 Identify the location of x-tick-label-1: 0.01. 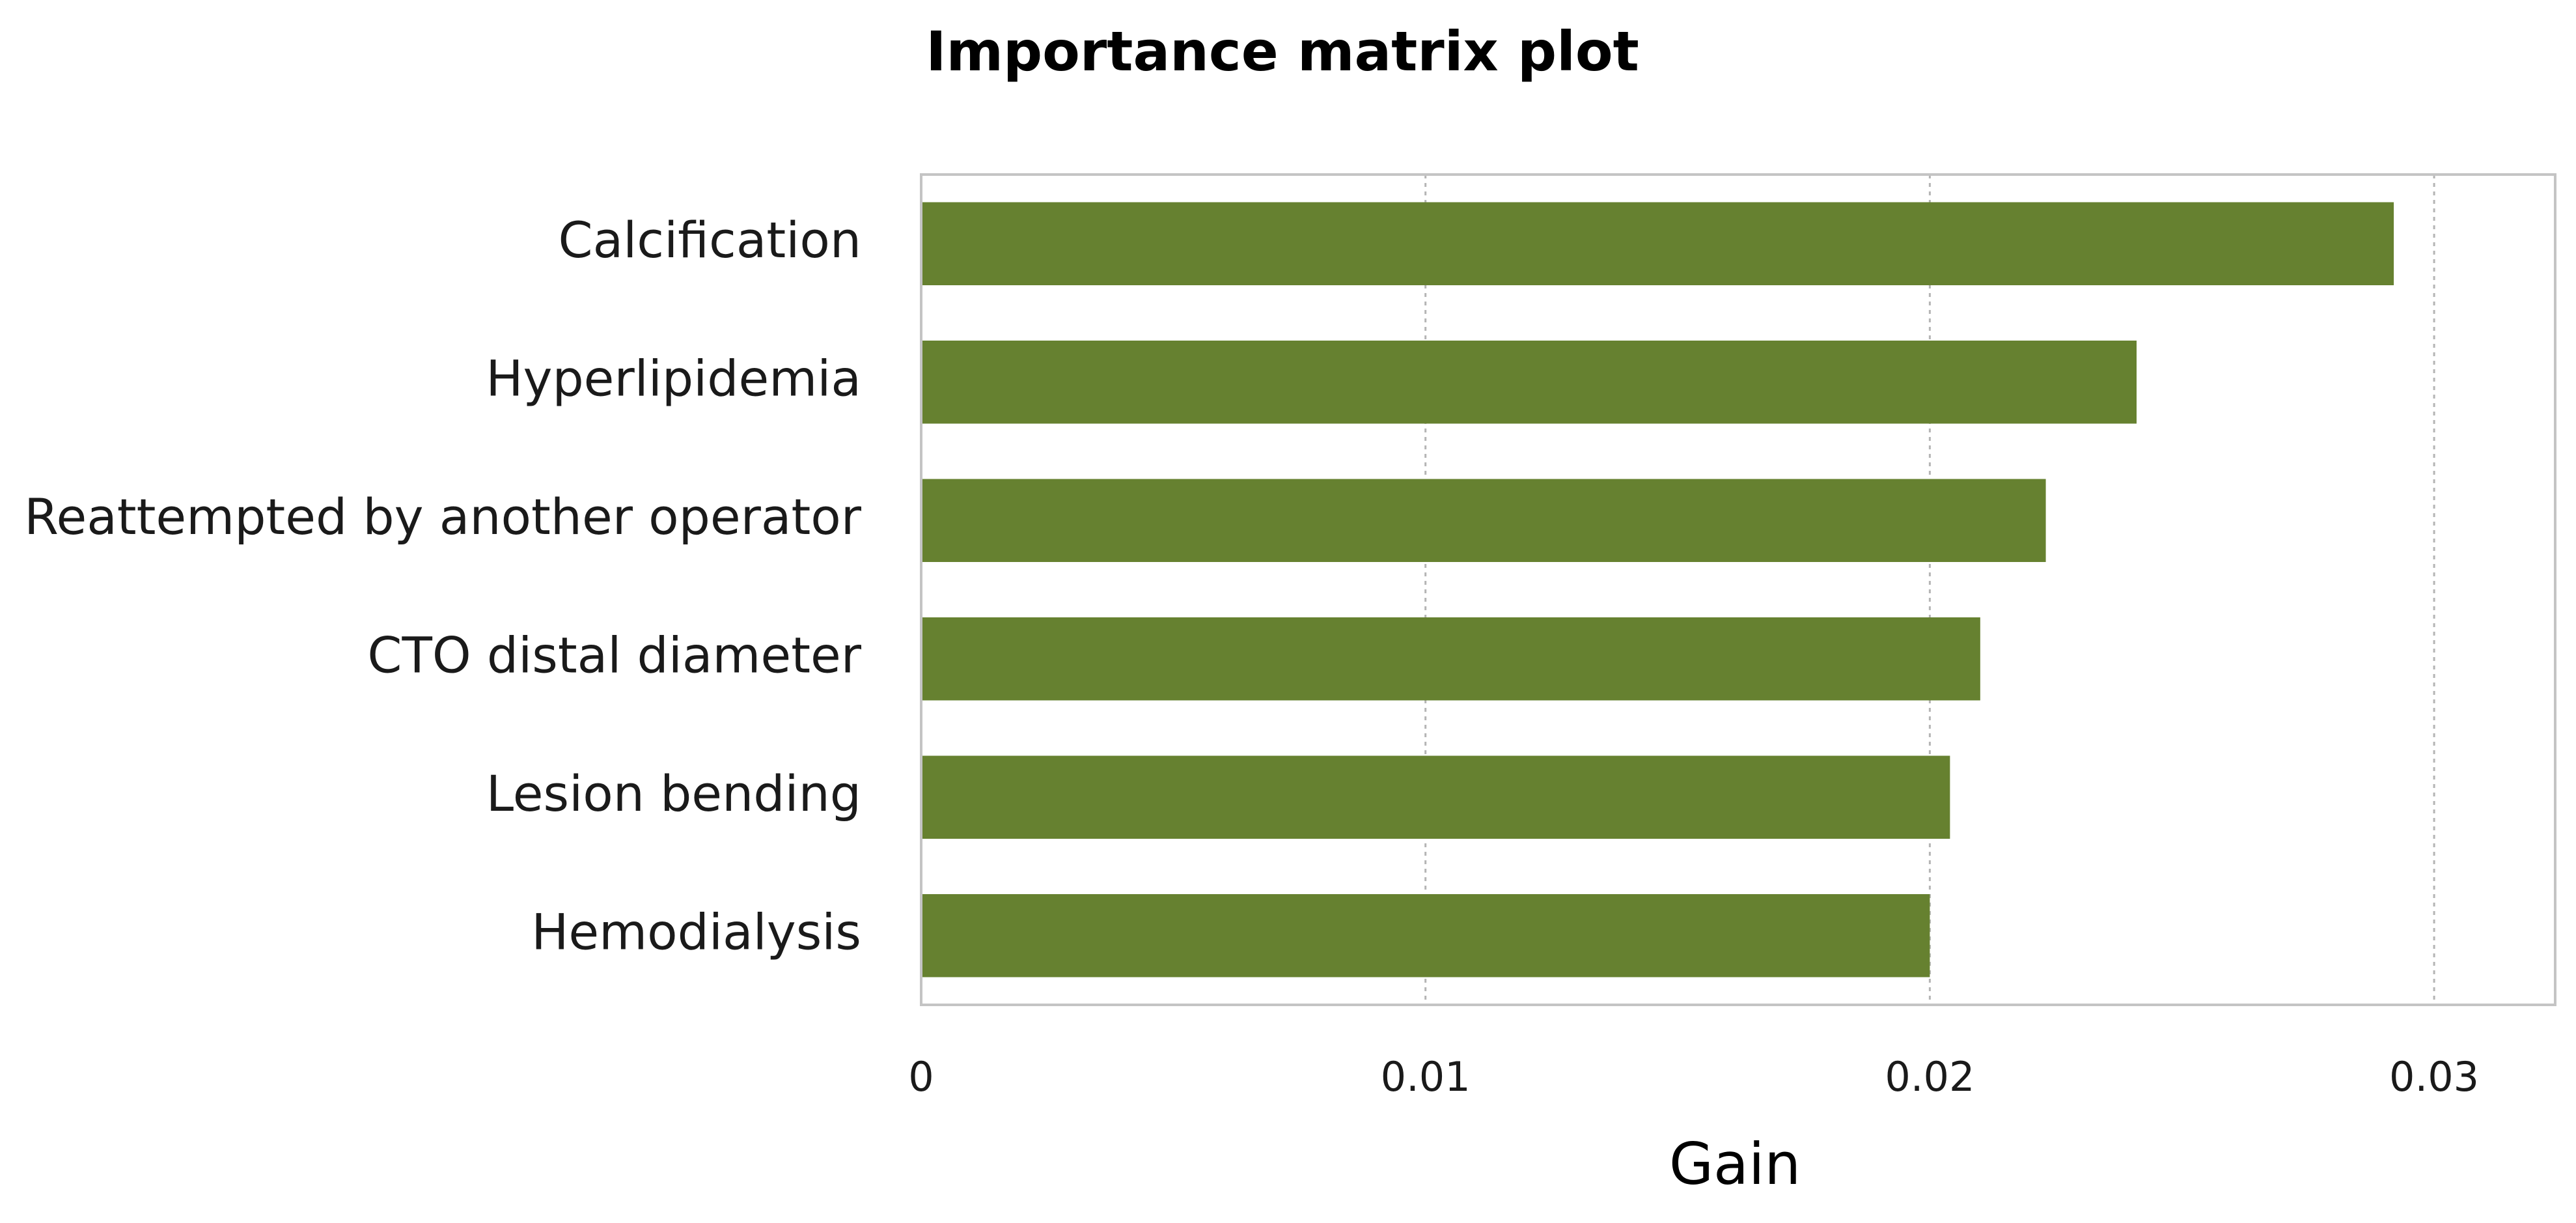
(1426, 1077).